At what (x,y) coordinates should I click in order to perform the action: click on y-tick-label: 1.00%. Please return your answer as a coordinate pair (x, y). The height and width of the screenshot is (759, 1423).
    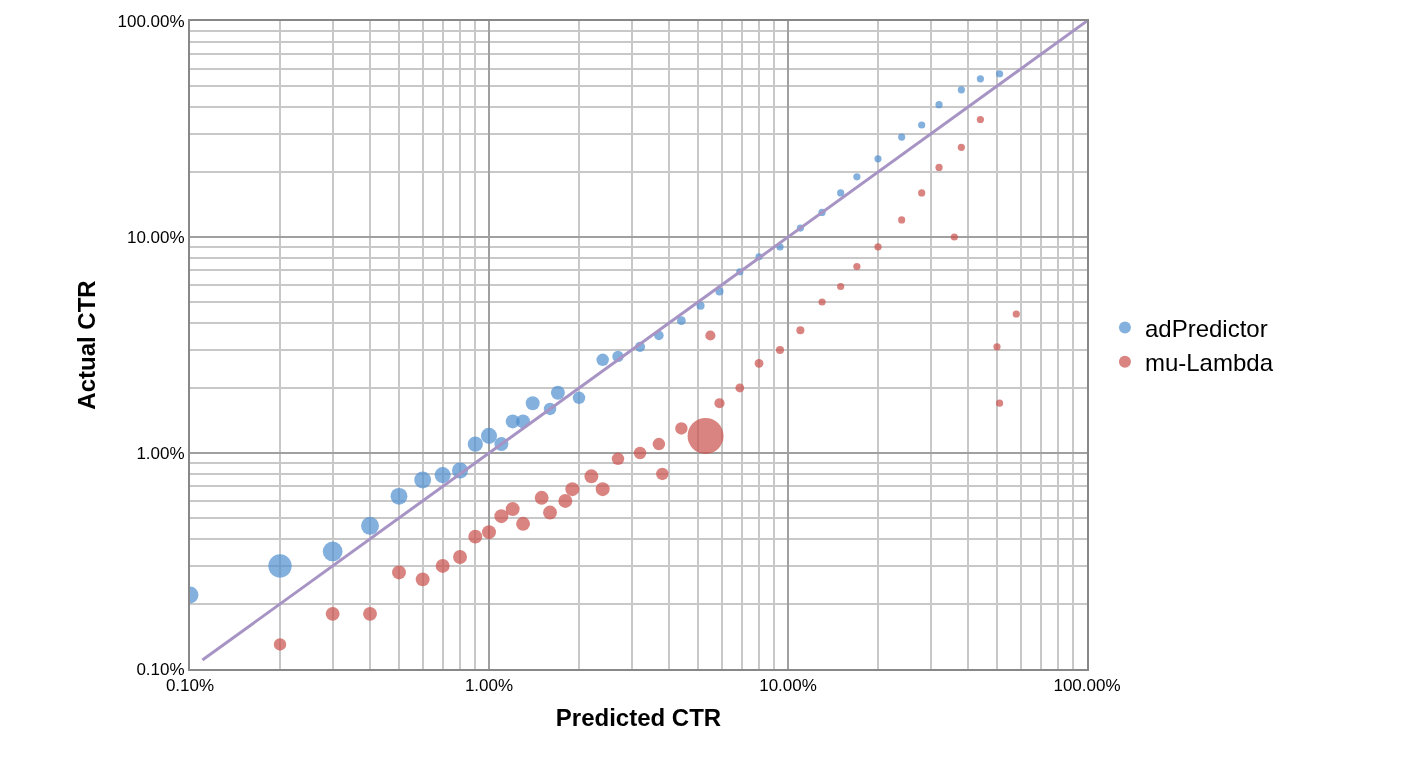
    Looking at the image, I should click on (160, 453).